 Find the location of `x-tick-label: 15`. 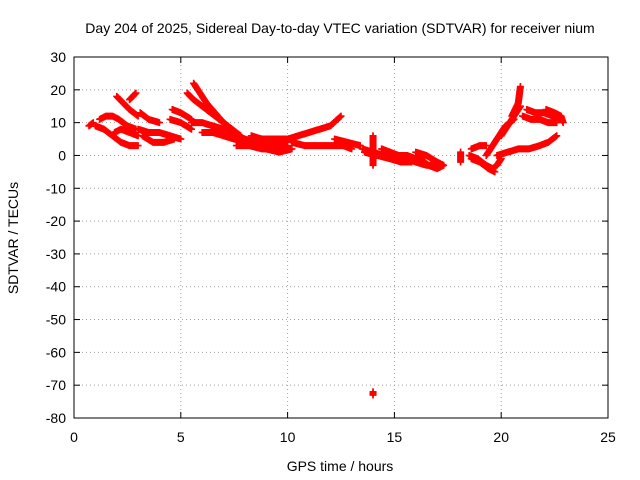

x-tick-label: 15 is located at coordinates (395, 437).